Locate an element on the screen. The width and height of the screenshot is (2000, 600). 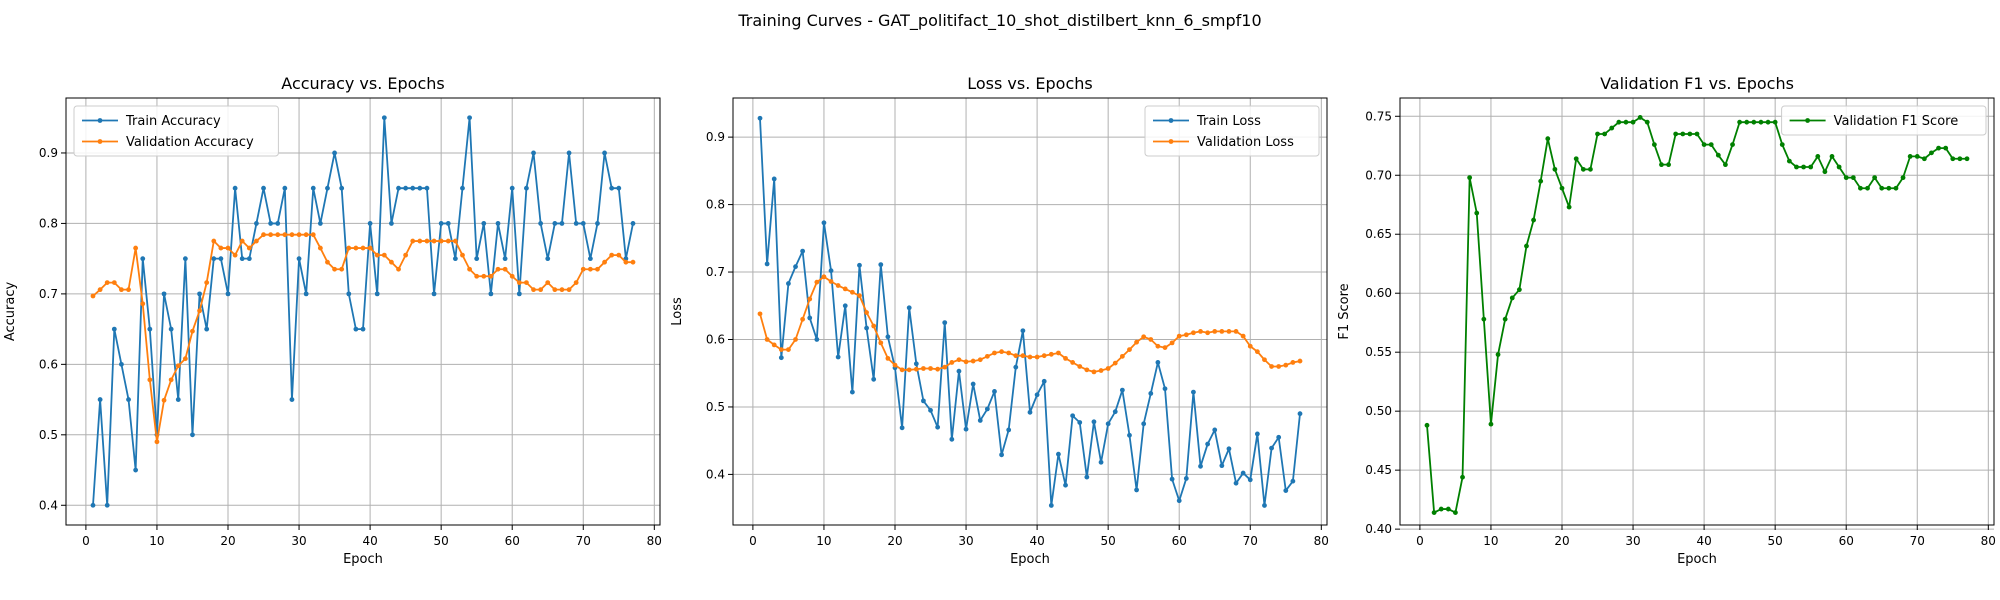
legend-box is located at coordinates (176, 131).